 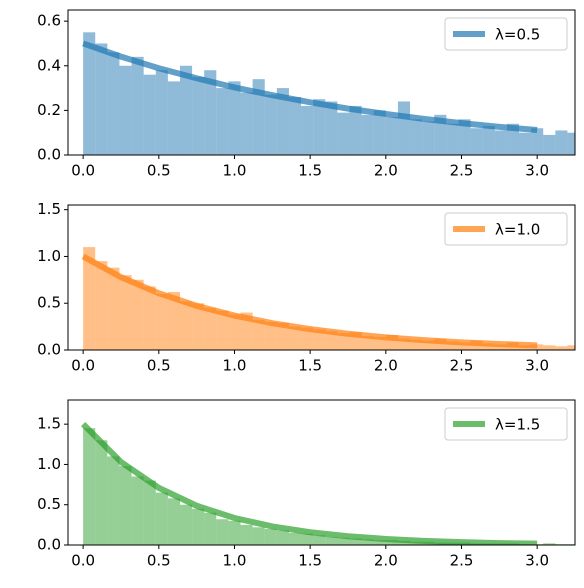 What do you see at coordinates (49, 110) in the screenshot?
I see `y-tick-label: 0.2` at bounding box center [49, 110].